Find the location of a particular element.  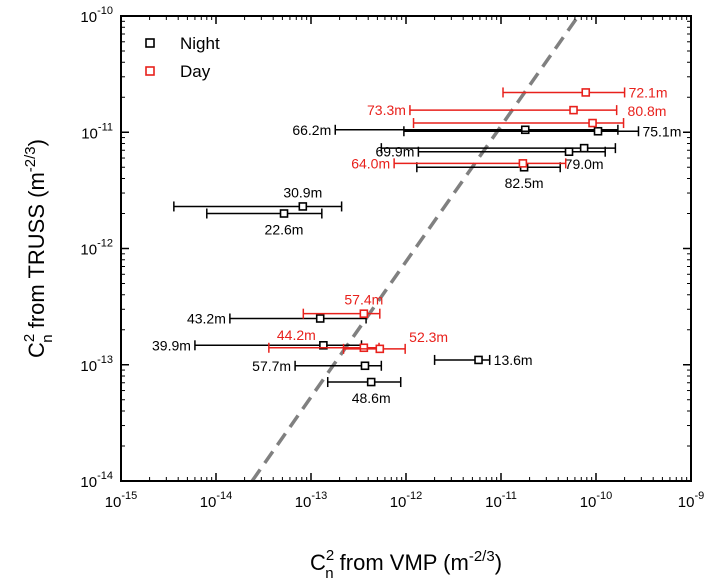

point-label: 82.5m is located at coordinates (524, 183).